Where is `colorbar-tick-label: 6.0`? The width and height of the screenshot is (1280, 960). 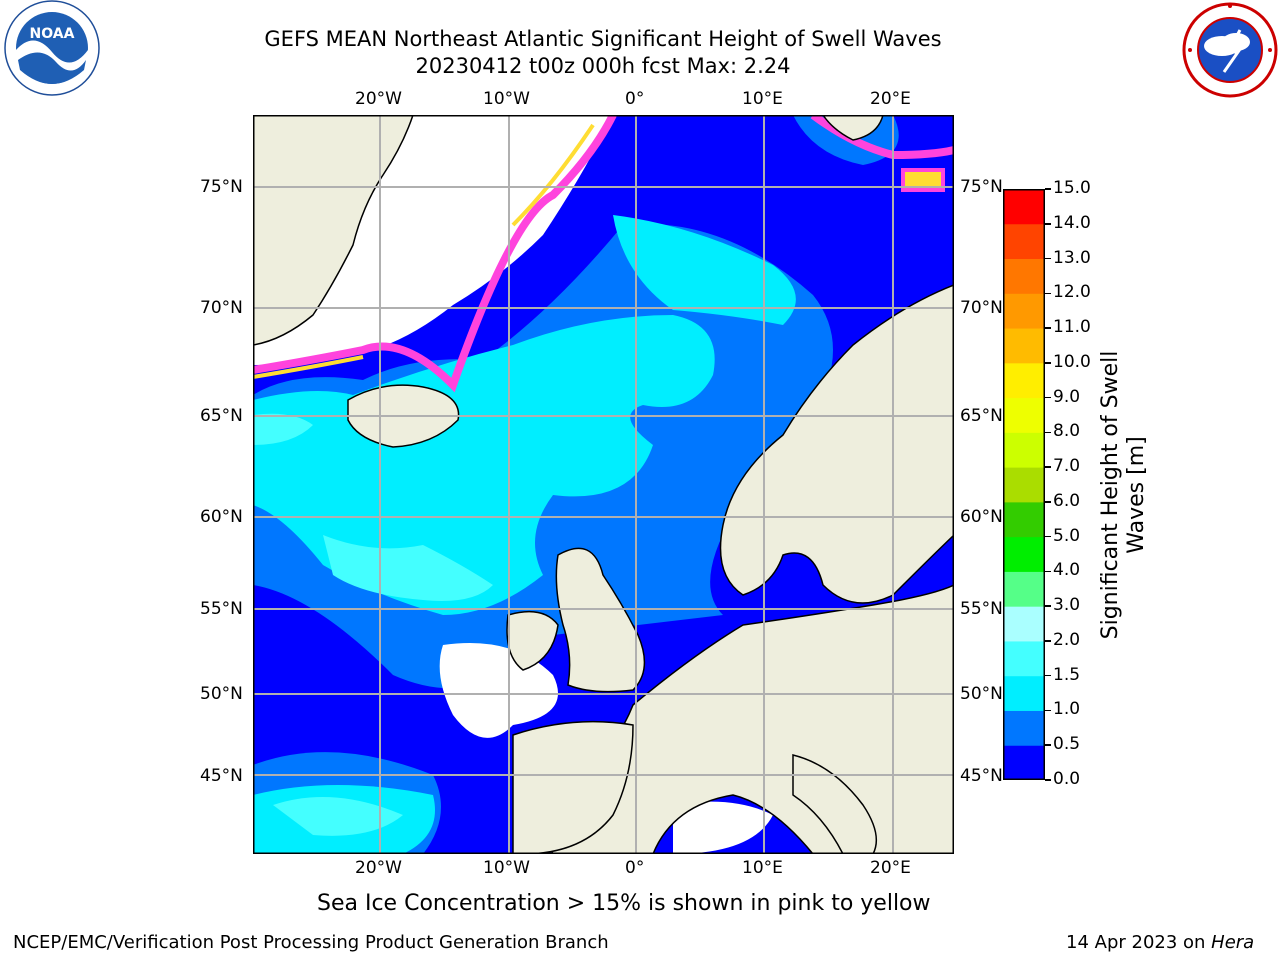 colorbar-tick-label: 6.0 is located at coordinates (1066, 501).